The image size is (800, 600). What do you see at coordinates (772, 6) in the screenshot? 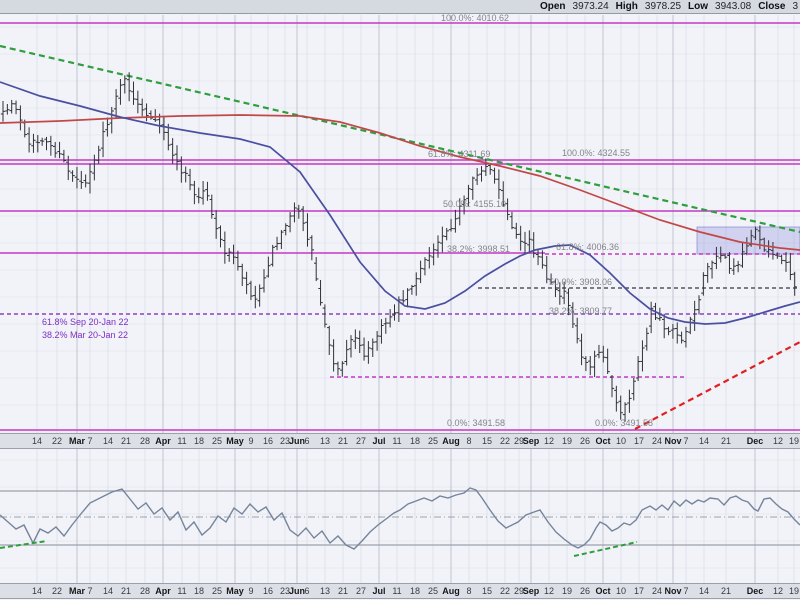
I see `close-label: Close` at bounding box center [772, 6].